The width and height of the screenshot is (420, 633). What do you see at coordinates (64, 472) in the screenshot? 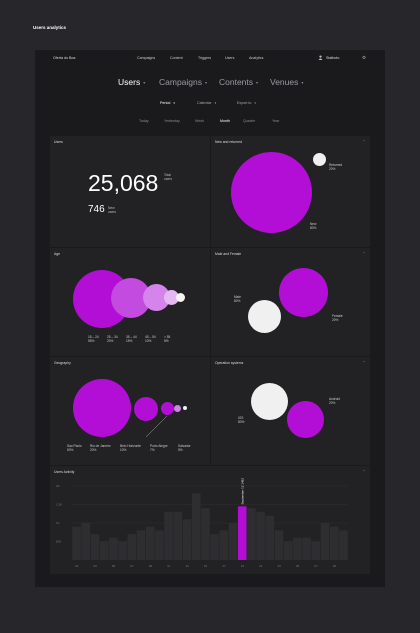
I see `panel-title: Users Activity` at bounding box center [64, 472].